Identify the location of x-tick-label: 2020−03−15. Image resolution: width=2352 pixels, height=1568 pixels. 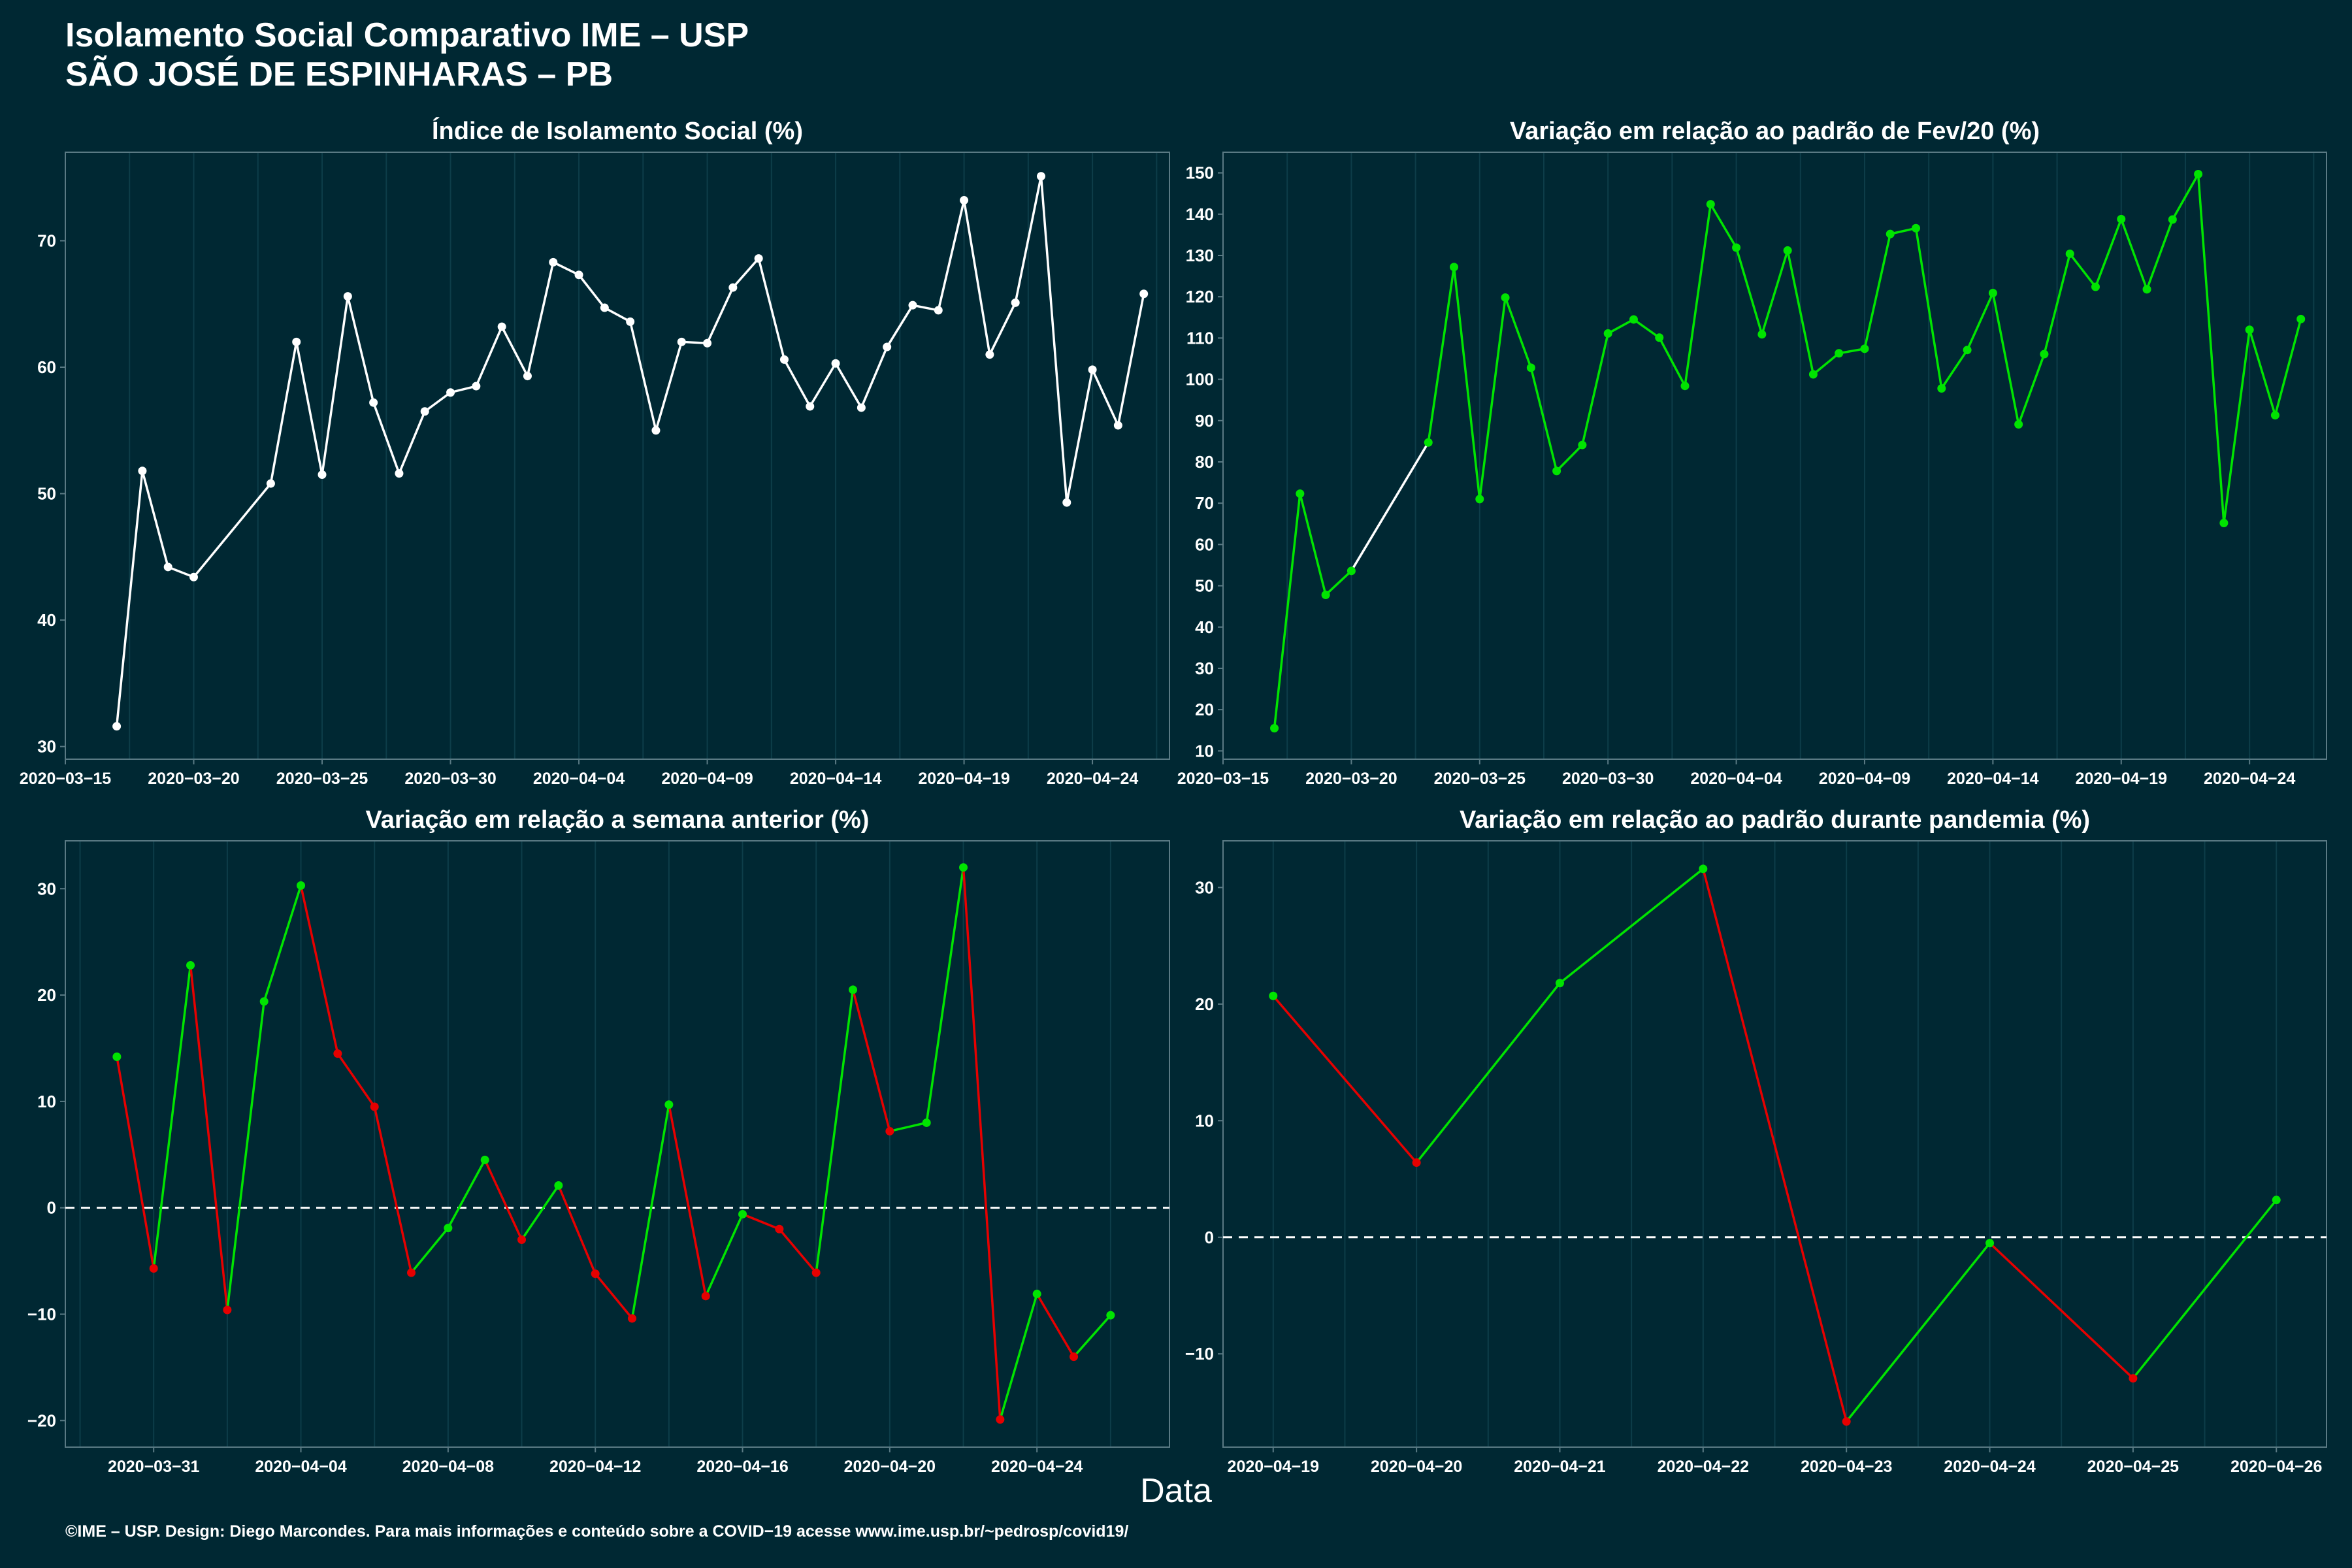
(66, 779).